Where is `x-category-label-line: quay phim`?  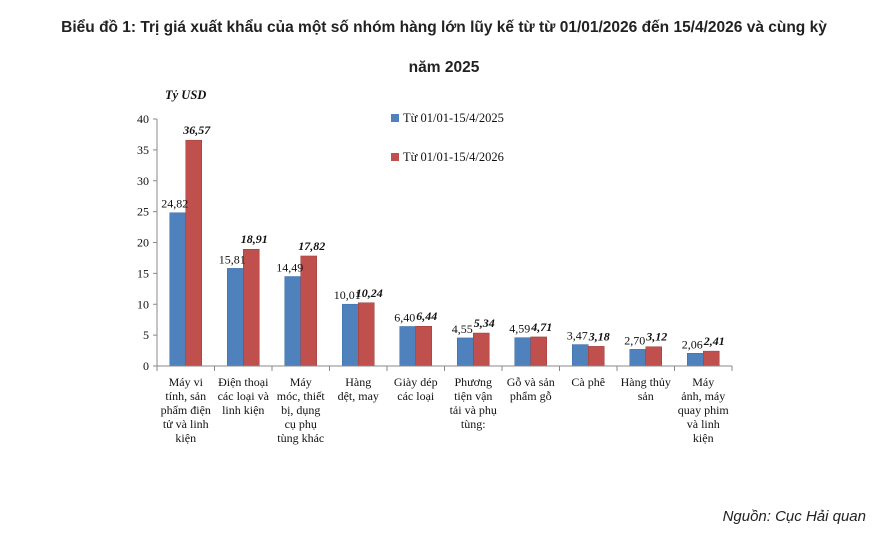 x-category-label-line: quay phim is located at coordinates (704, 410).